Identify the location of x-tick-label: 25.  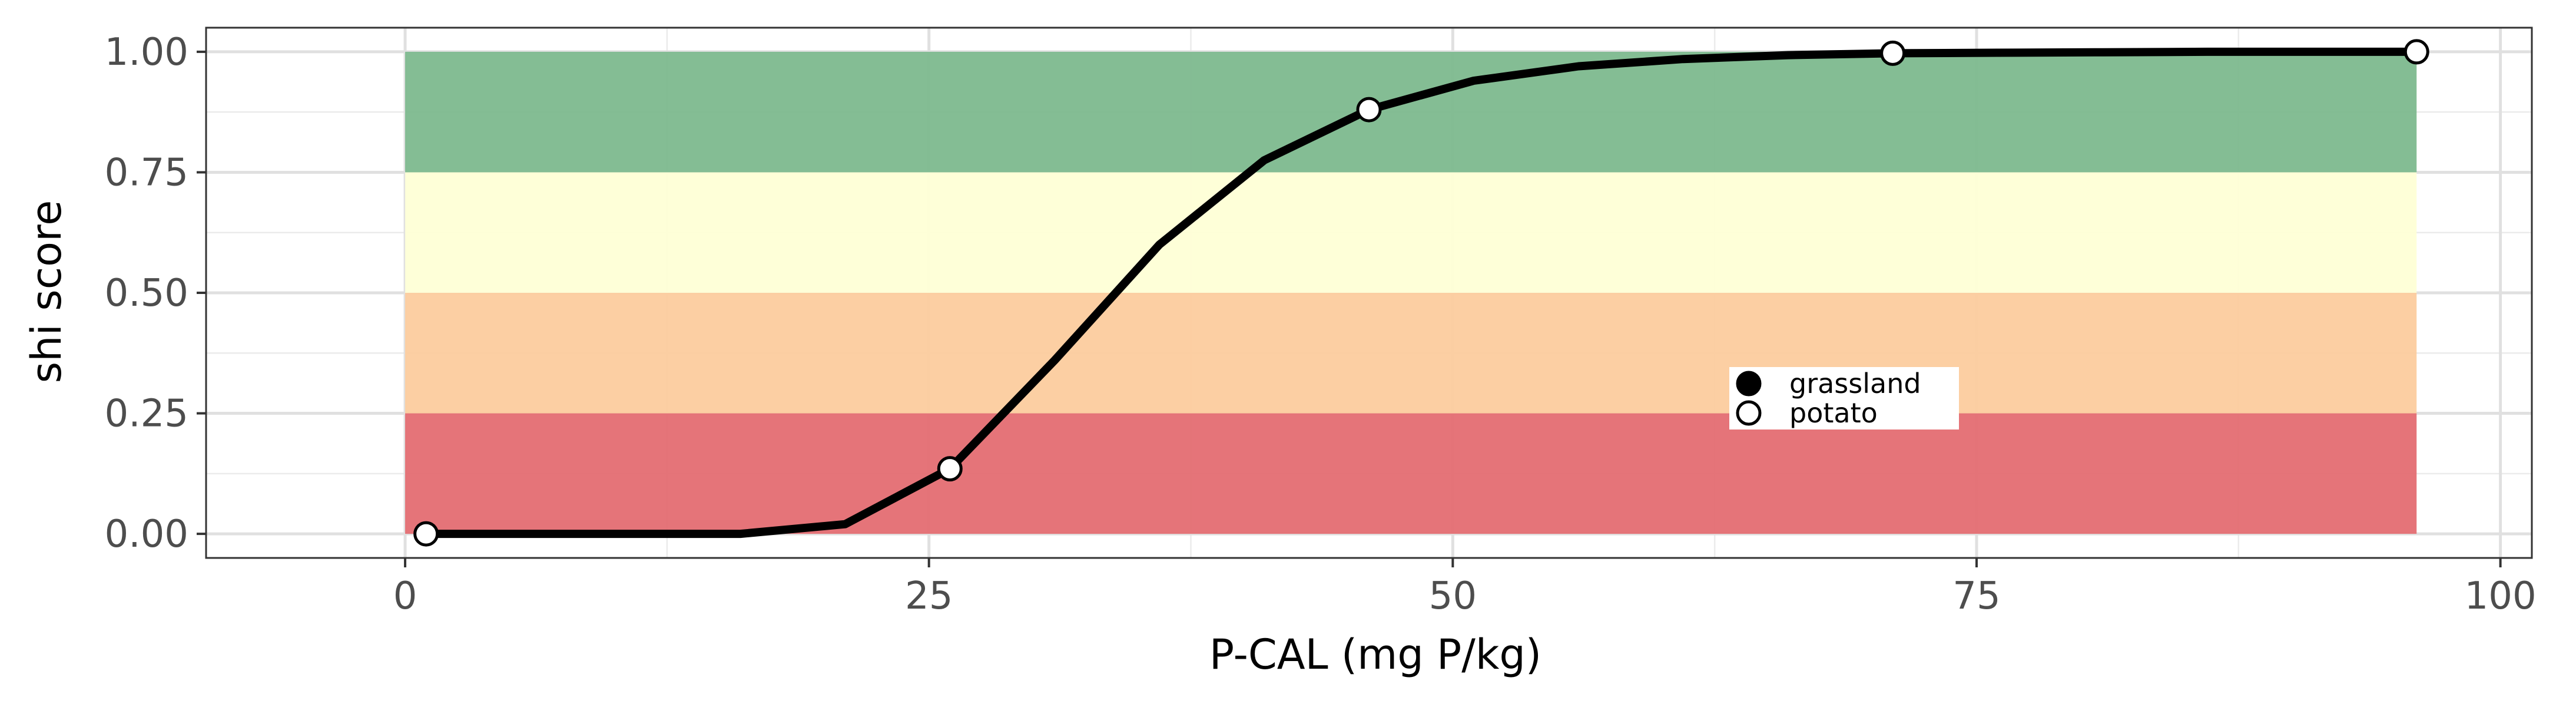
(929, 596).